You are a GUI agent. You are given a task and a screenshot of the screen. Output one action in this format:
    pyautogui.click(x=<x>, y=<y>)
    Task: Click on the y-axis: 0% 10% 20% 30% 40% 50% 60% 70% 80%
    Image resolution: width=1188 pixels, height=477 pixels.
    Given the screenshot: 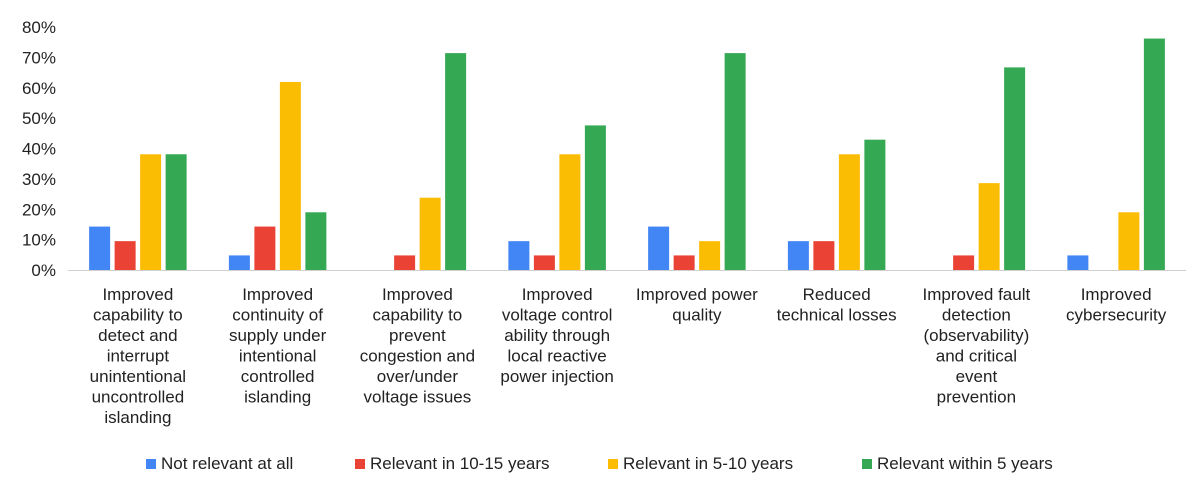 What is the action you would take?
    pyautogui.click(x=39, y=149)
    